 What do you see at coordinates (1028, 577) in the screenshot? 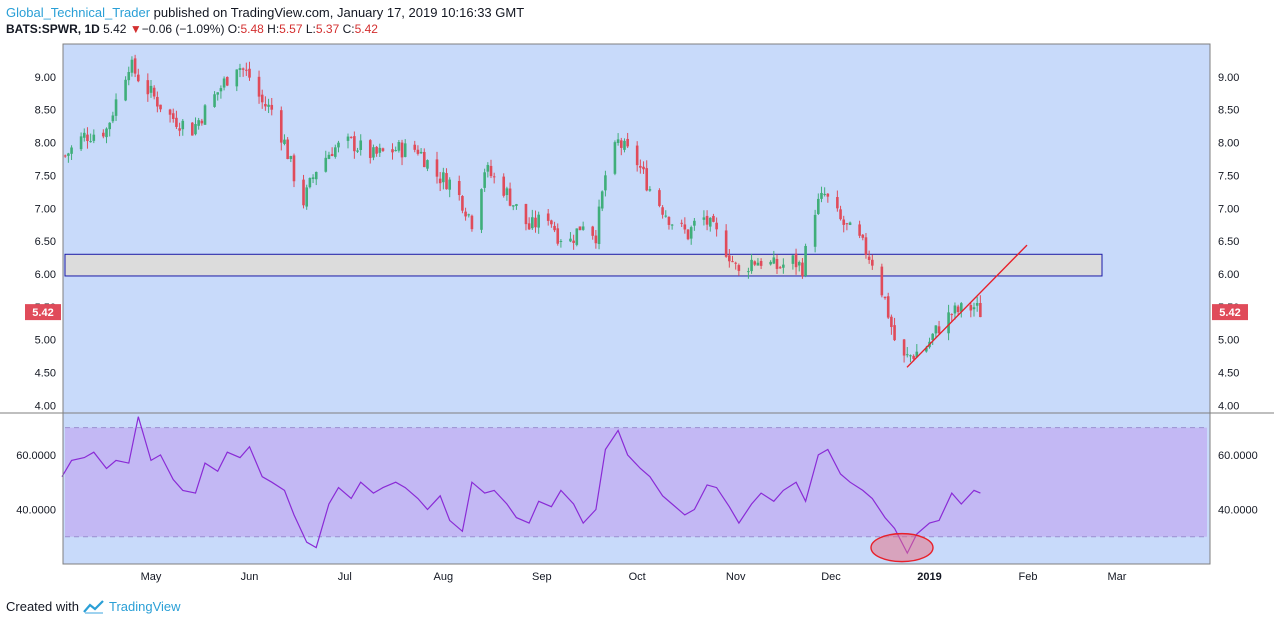
I see `x-tick-label: Feb` at bounding box center [1028, 577].